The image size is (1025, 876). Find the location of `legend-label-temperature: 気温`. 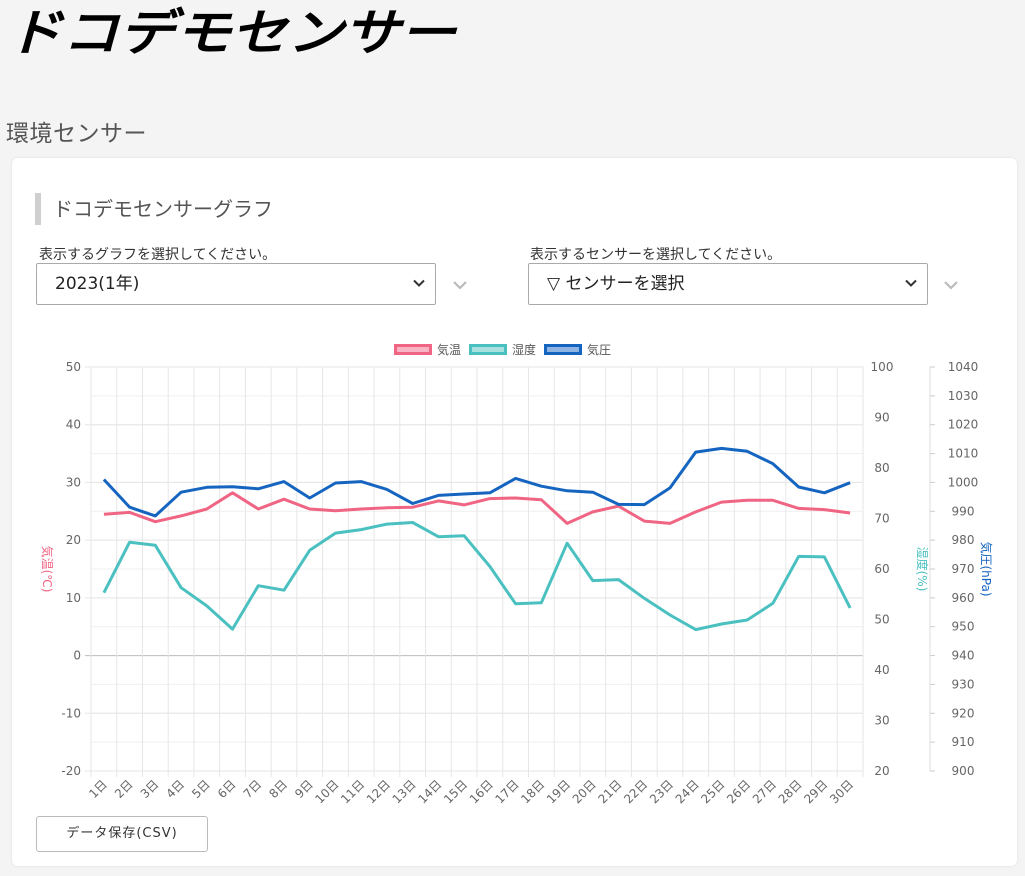

legend-label-temperature: 気温 is located at coordinates (449, 350).